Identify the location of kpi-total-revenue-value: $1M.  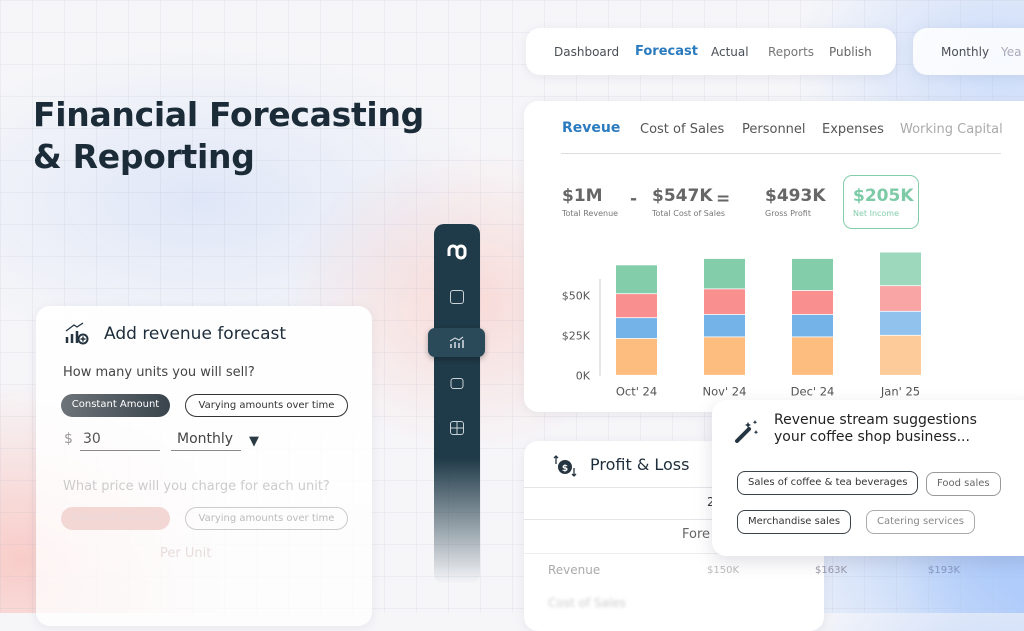
(582, 196).